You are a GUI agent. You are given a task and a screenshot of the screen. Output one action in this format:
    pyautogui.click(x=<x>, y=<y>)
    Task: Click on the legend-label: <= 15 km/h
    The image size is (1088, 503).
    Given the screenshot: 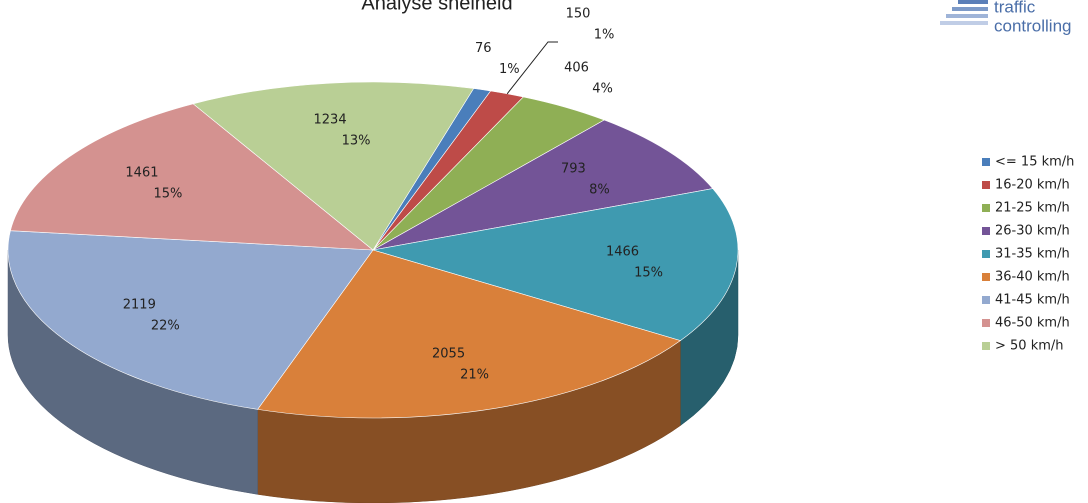 What is the action you would take?
    pyautogui.click(x=1034, y=162)
    